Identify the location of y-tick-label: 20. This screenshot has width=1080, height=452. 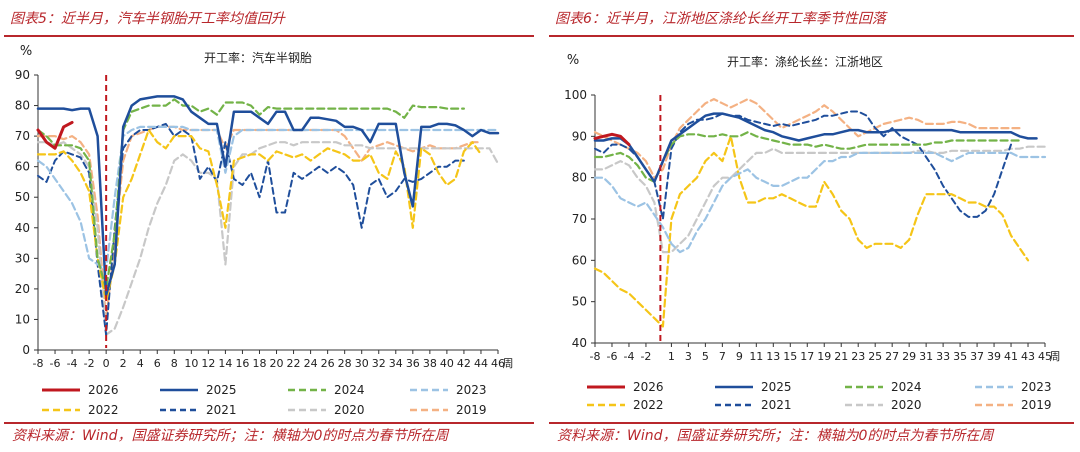
(22, 289).